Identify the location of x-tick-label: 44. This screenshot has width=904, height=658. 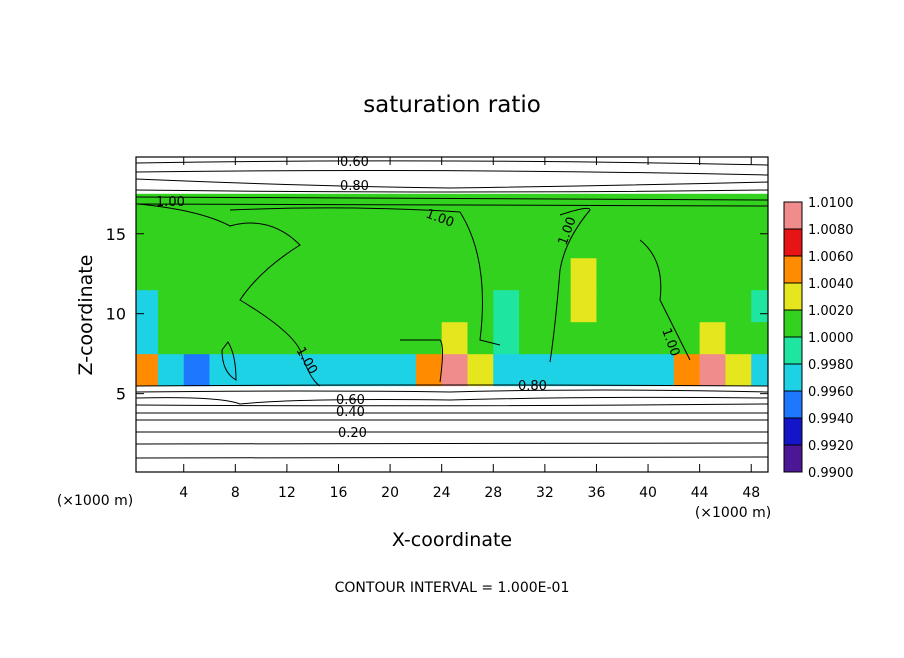
(700, 493).